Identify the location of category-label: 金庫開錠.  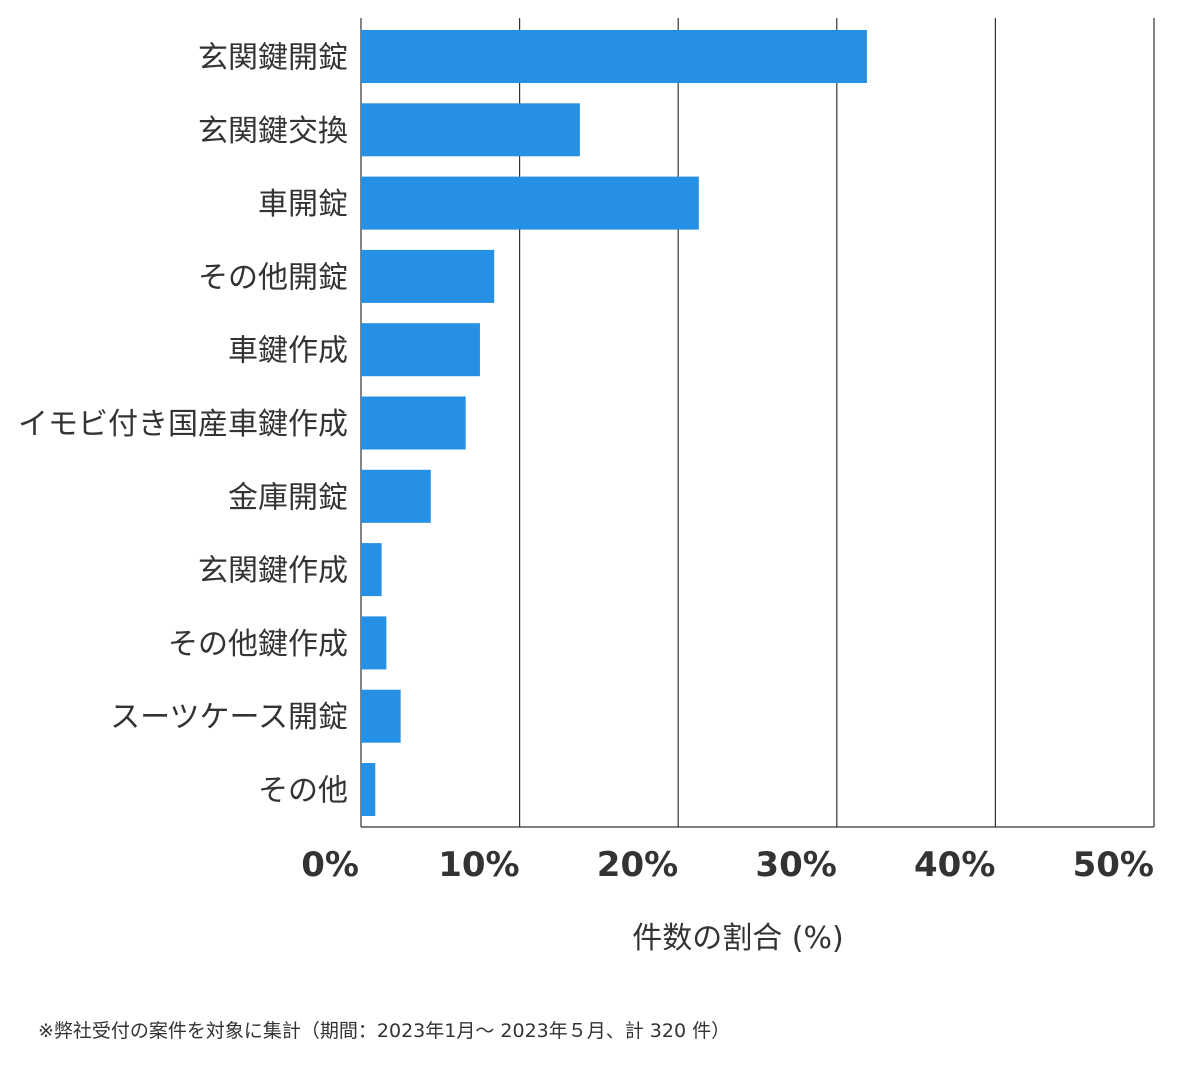
(288, 497).